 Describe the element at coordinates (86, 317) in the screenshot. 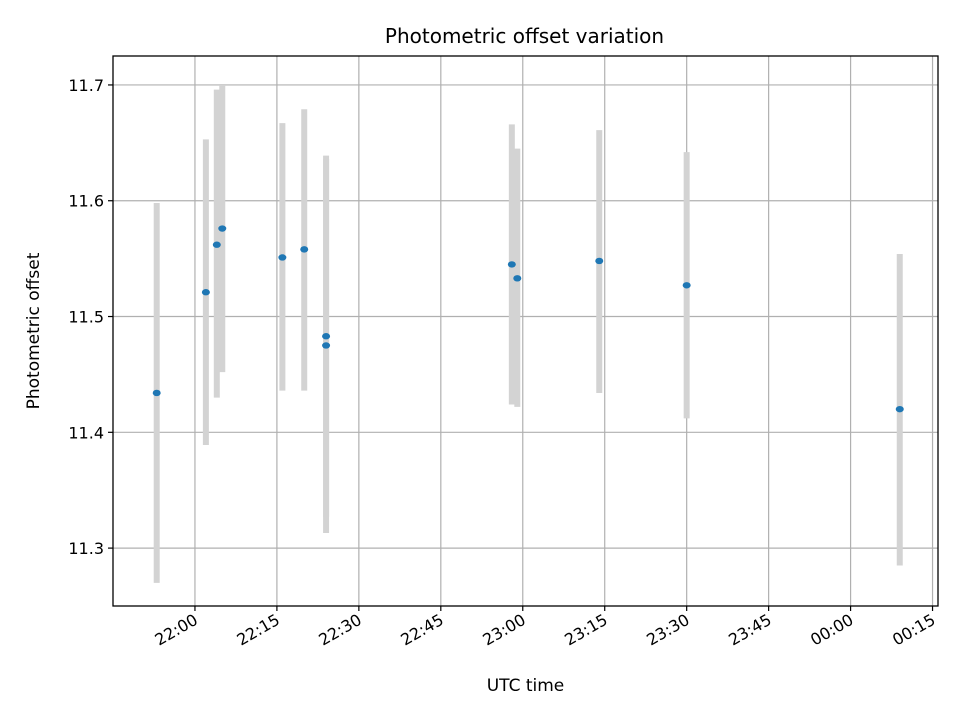

I see `y-tick-label: 11.5` at that location.